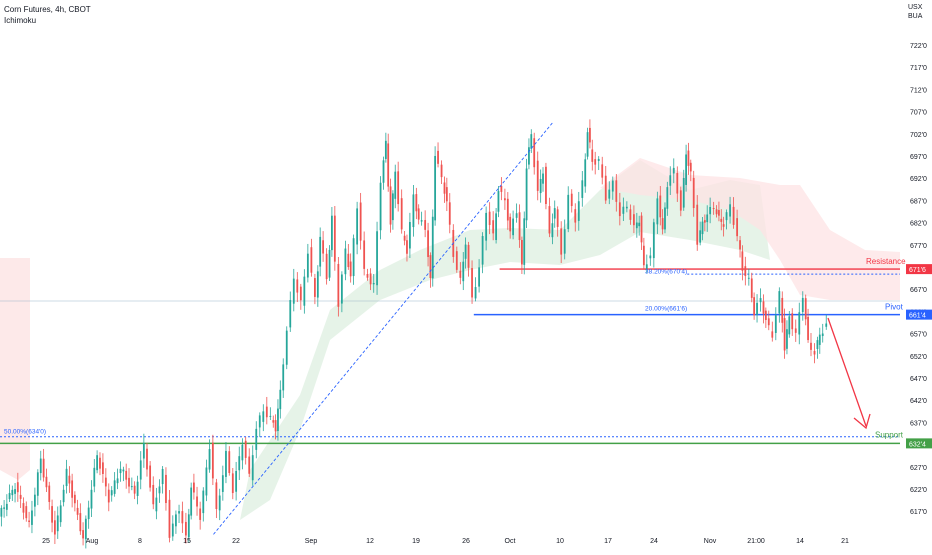  Describe the element at coordinates (416, 541) in the screenshot. I see `x-tick-label: 19` at that location.